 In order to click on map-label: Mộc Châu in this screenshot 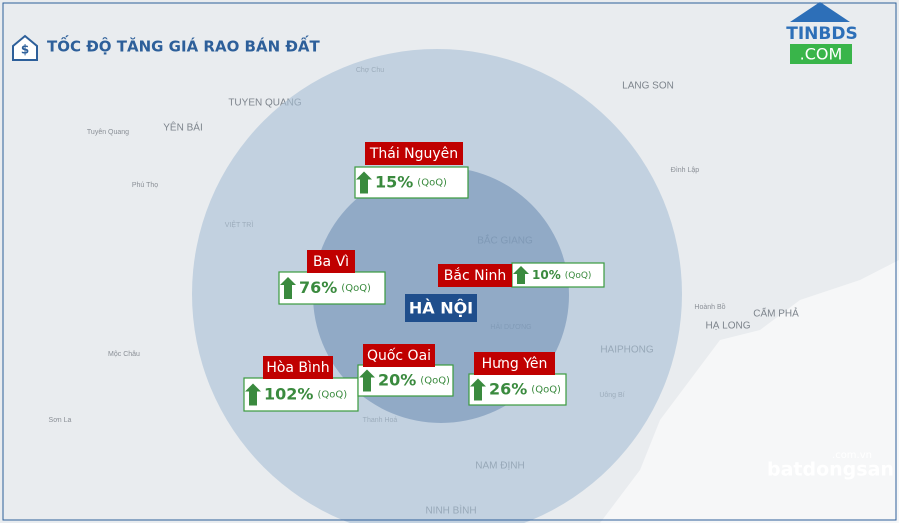, I will do `click(124, 354)`.